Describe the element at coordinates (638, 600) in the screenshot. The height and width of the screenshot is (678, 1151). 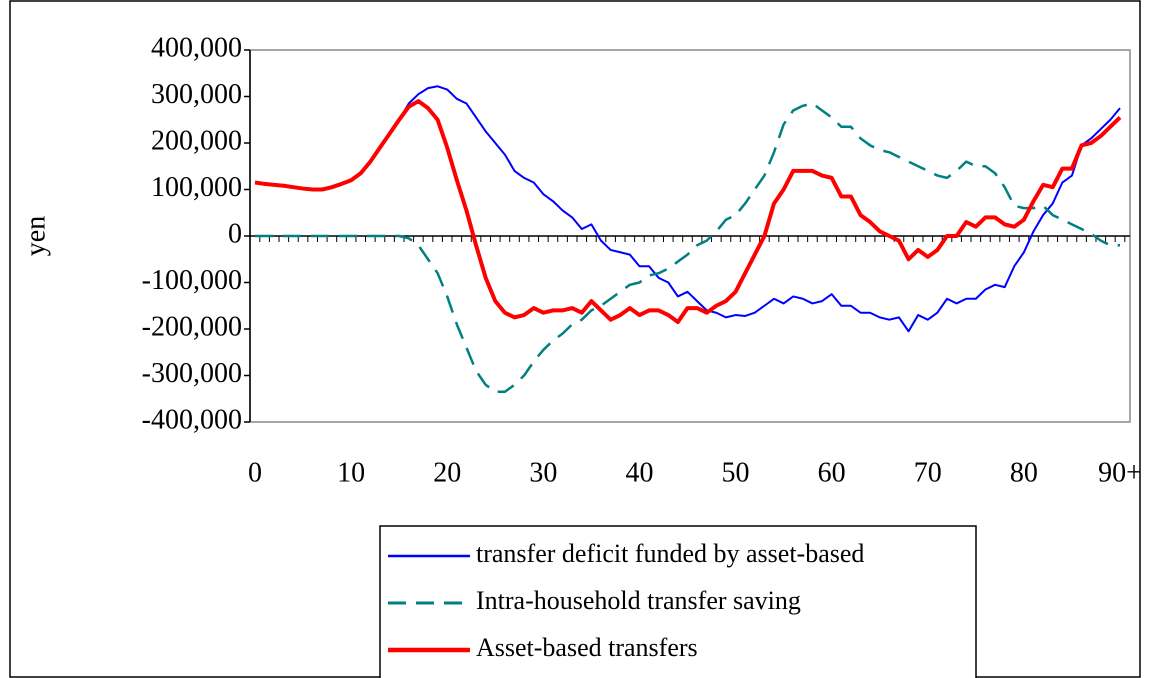
I see `legend-label: Intra-household transfer saving` at that location.